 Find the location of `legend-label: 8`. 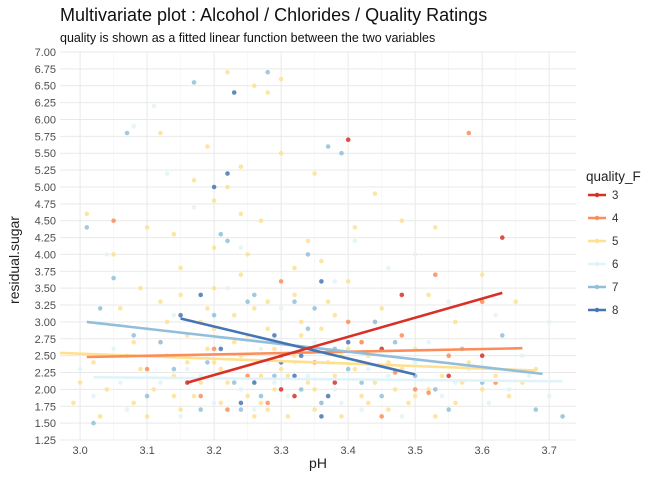

legend-label: 8 is located at coordinates (615, 311).